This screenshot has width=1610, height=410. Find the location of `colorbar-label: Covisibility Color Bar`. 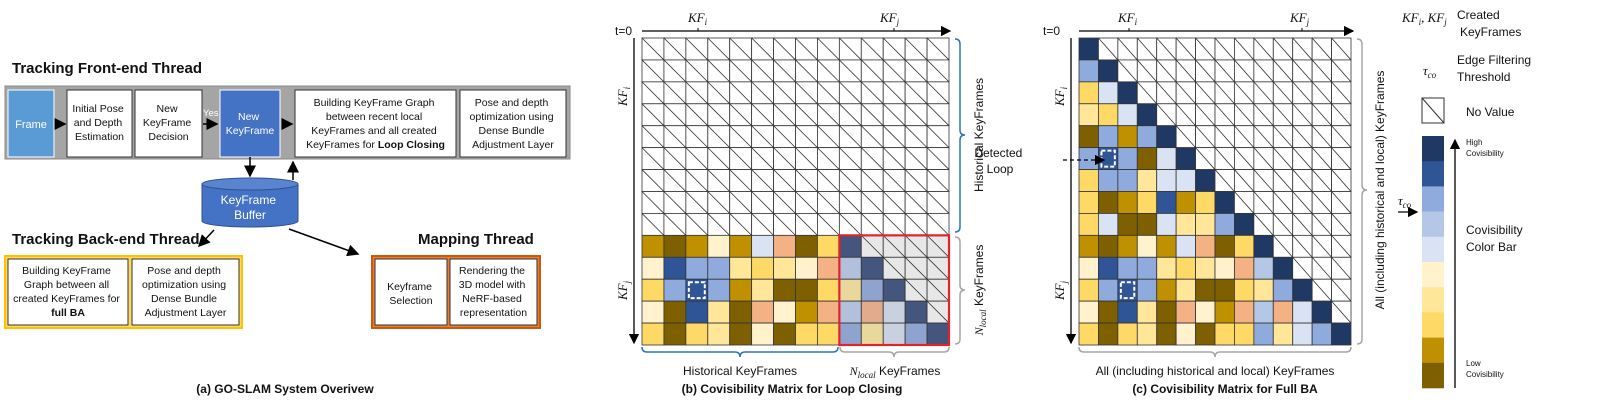

colorbar-label: Covisibility Color Bar is located at coordinates (1496, 238).